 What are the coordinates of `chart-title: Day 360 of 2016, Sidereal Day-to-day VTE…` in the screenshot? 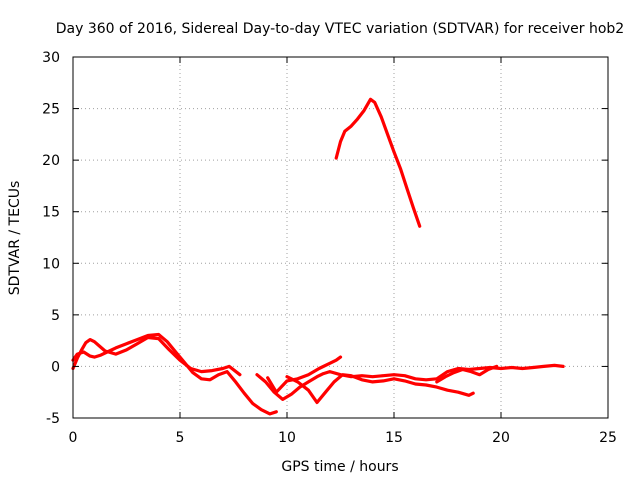 It's located at (340, 29).